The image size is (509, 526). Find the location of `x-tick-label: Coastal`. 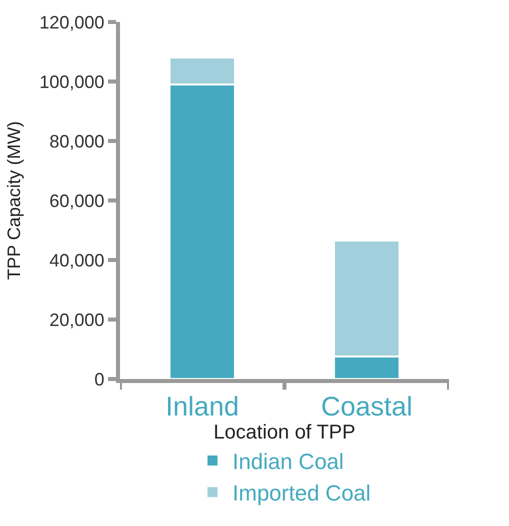

x-tick-label: Coastal is located at coordinates (366, 406).